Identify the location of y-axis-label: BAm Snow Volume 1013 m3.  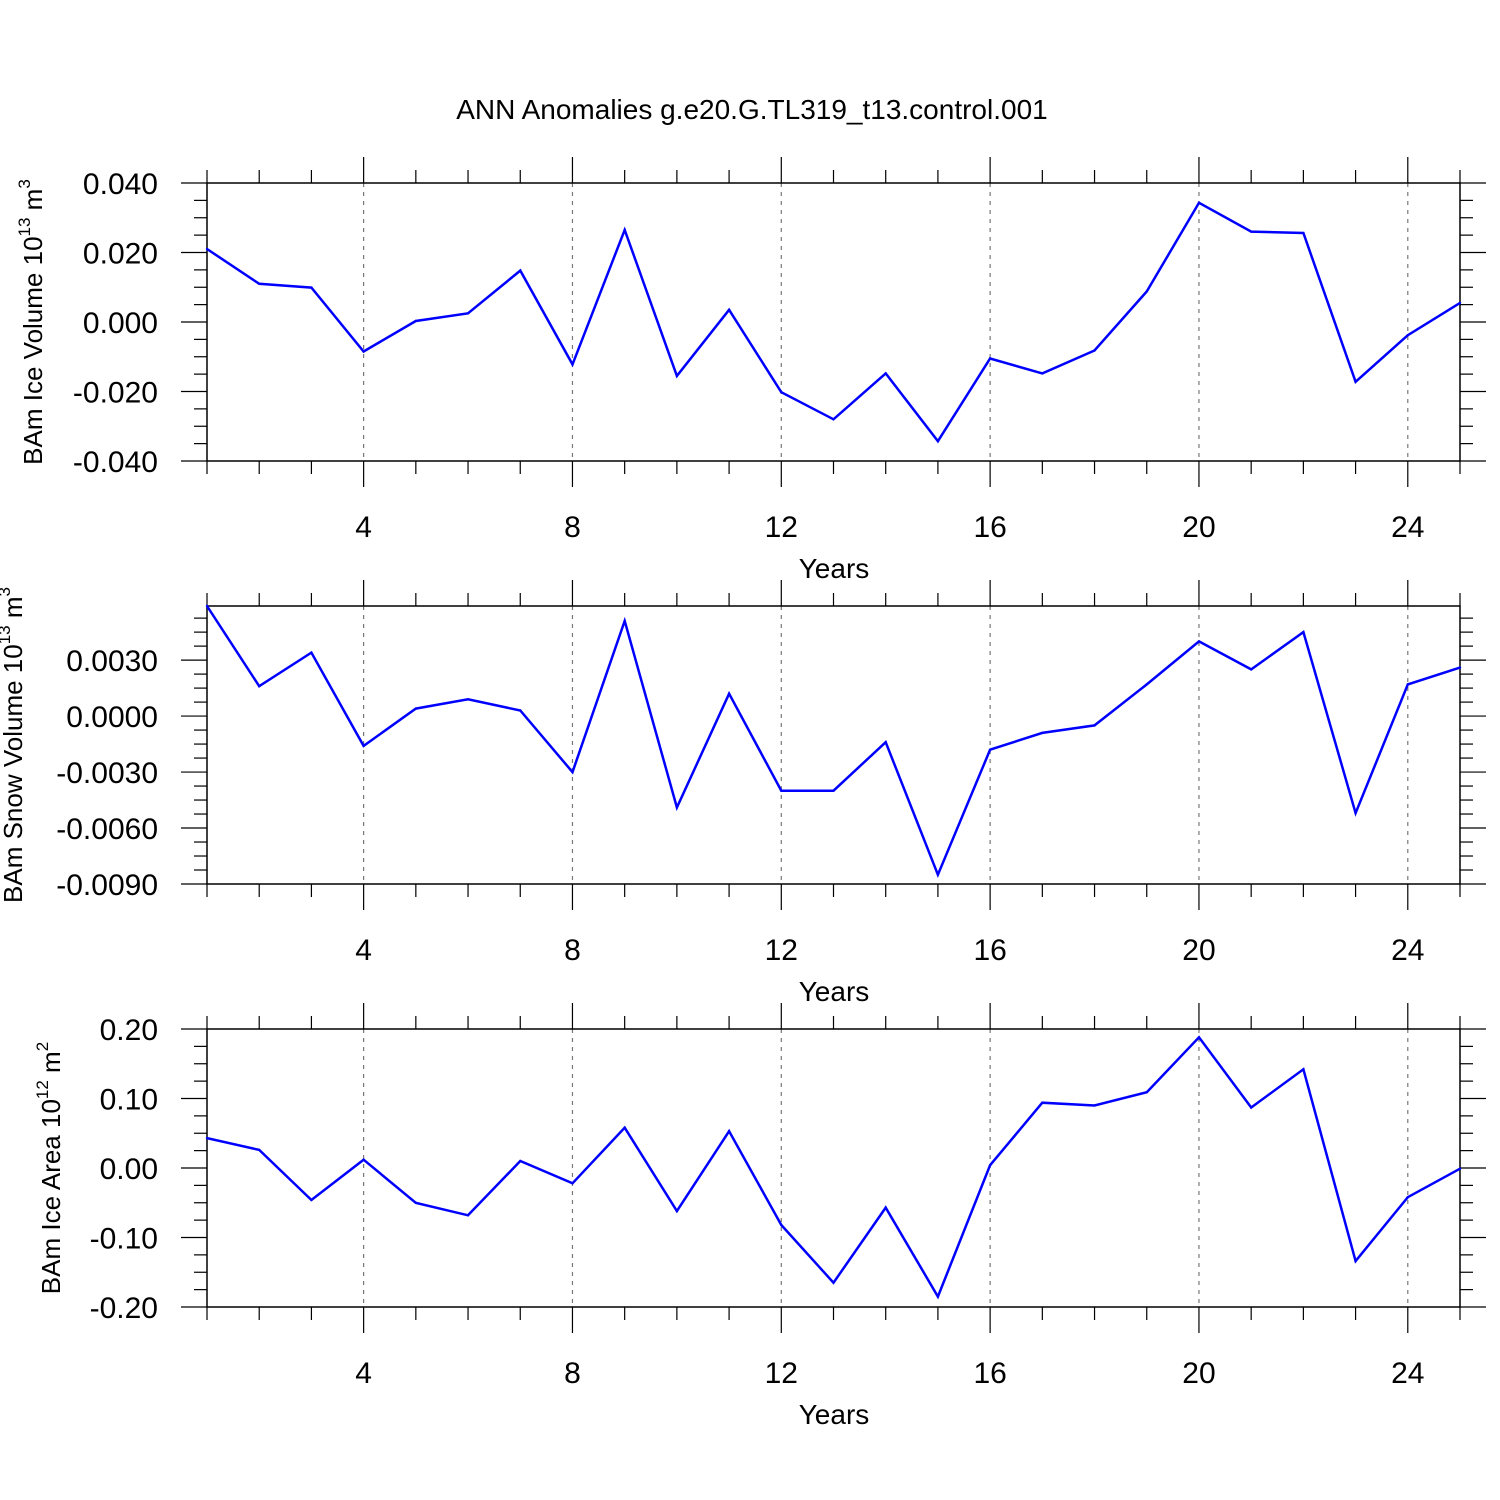
(14, 745).